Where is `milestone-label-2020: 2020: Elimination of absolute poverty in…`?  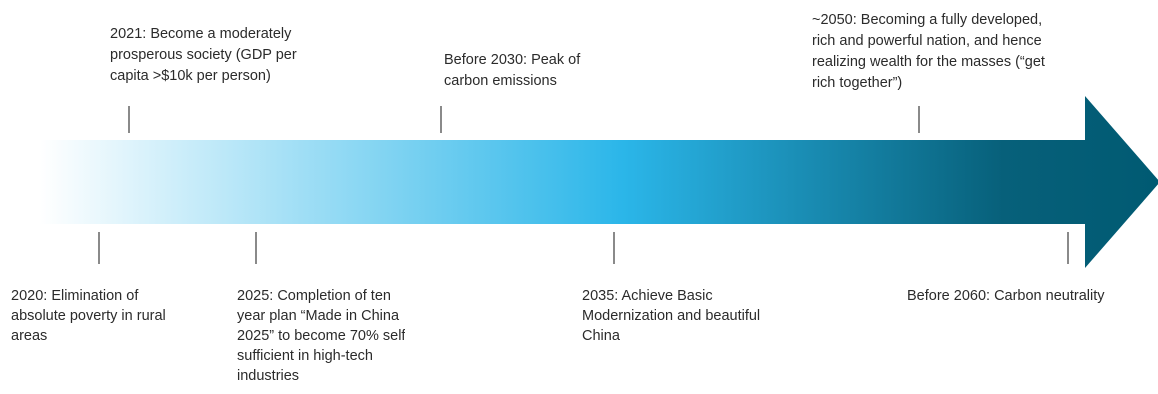
milestone-label-2020: 2020: Elimination of absolute poverty in… is located at coordinates (88, 316).